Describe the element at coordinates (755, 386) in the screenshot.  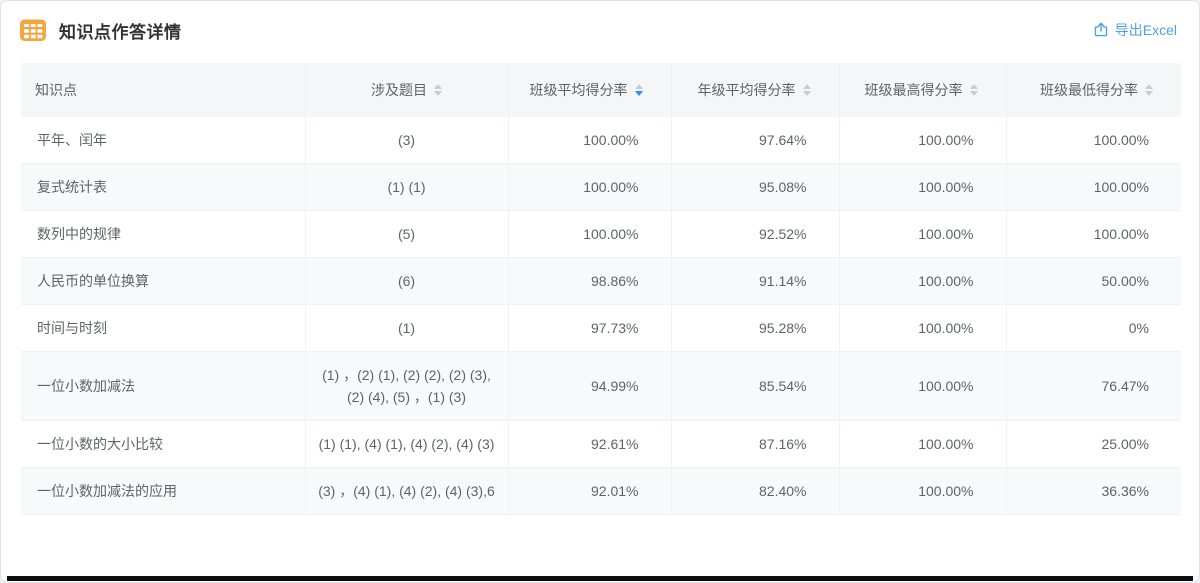
I see `cell-grade-avg-rate: 85.54%` at that location.